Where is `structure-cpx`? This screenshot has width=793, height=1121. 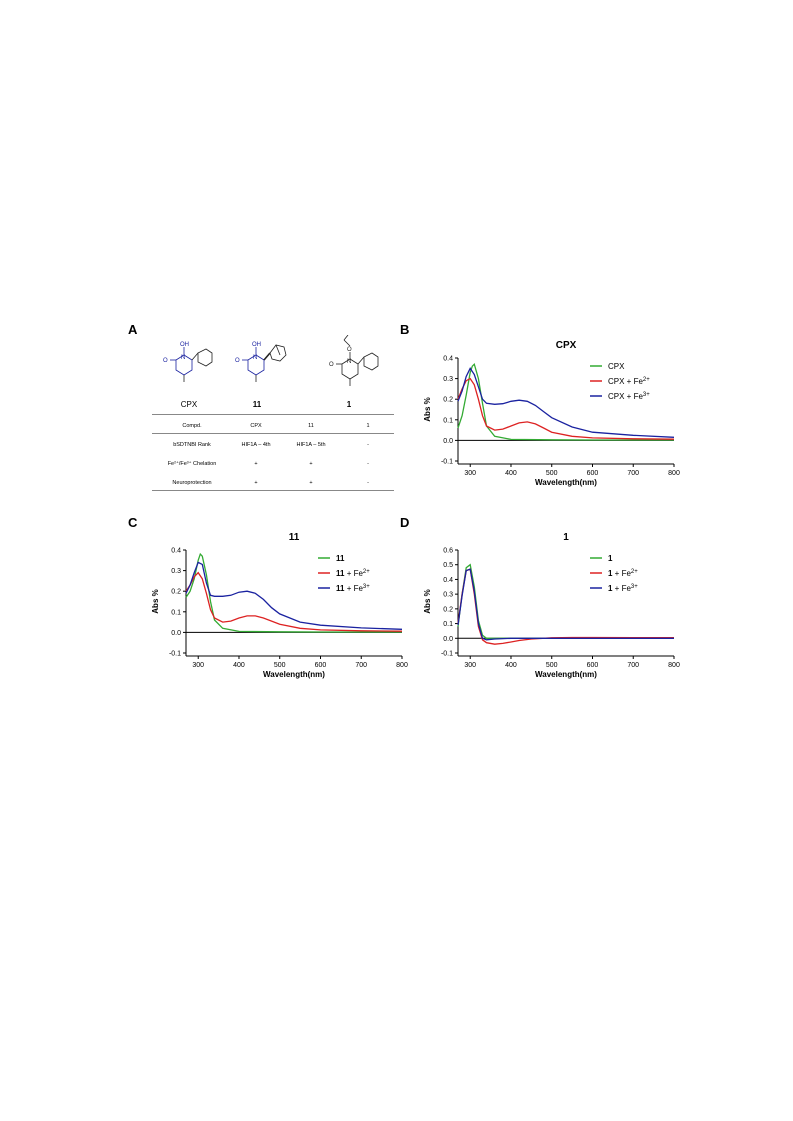 structure-cpx is located at coordinates (191, 364).